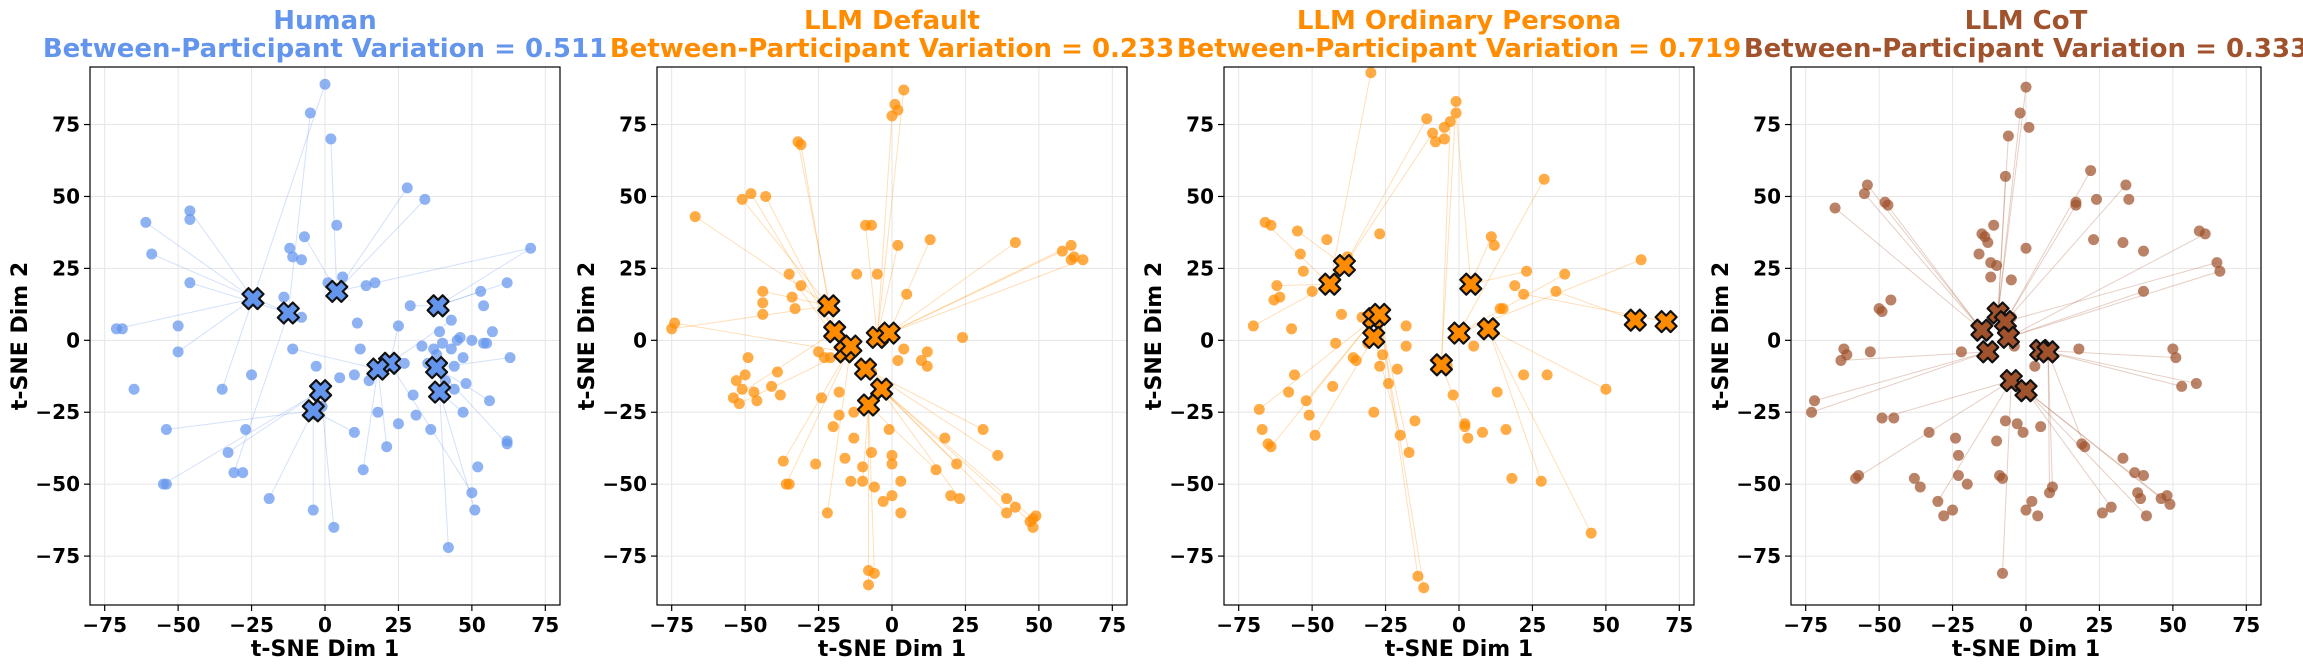  What do you see at coordinates (2015, 352) in the screenshot?
I see `centroids` at bounding box center [2015, 352].